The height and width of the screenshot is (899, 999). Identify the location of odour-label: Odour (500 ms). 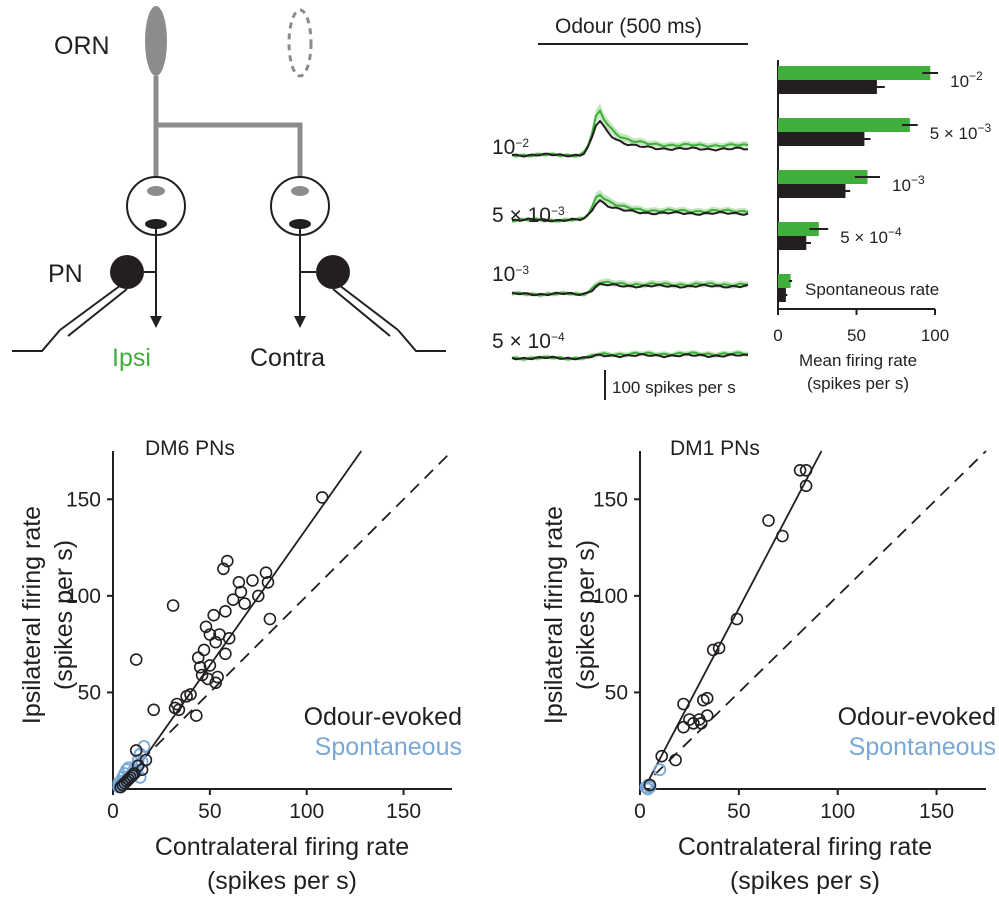
(628, 26).